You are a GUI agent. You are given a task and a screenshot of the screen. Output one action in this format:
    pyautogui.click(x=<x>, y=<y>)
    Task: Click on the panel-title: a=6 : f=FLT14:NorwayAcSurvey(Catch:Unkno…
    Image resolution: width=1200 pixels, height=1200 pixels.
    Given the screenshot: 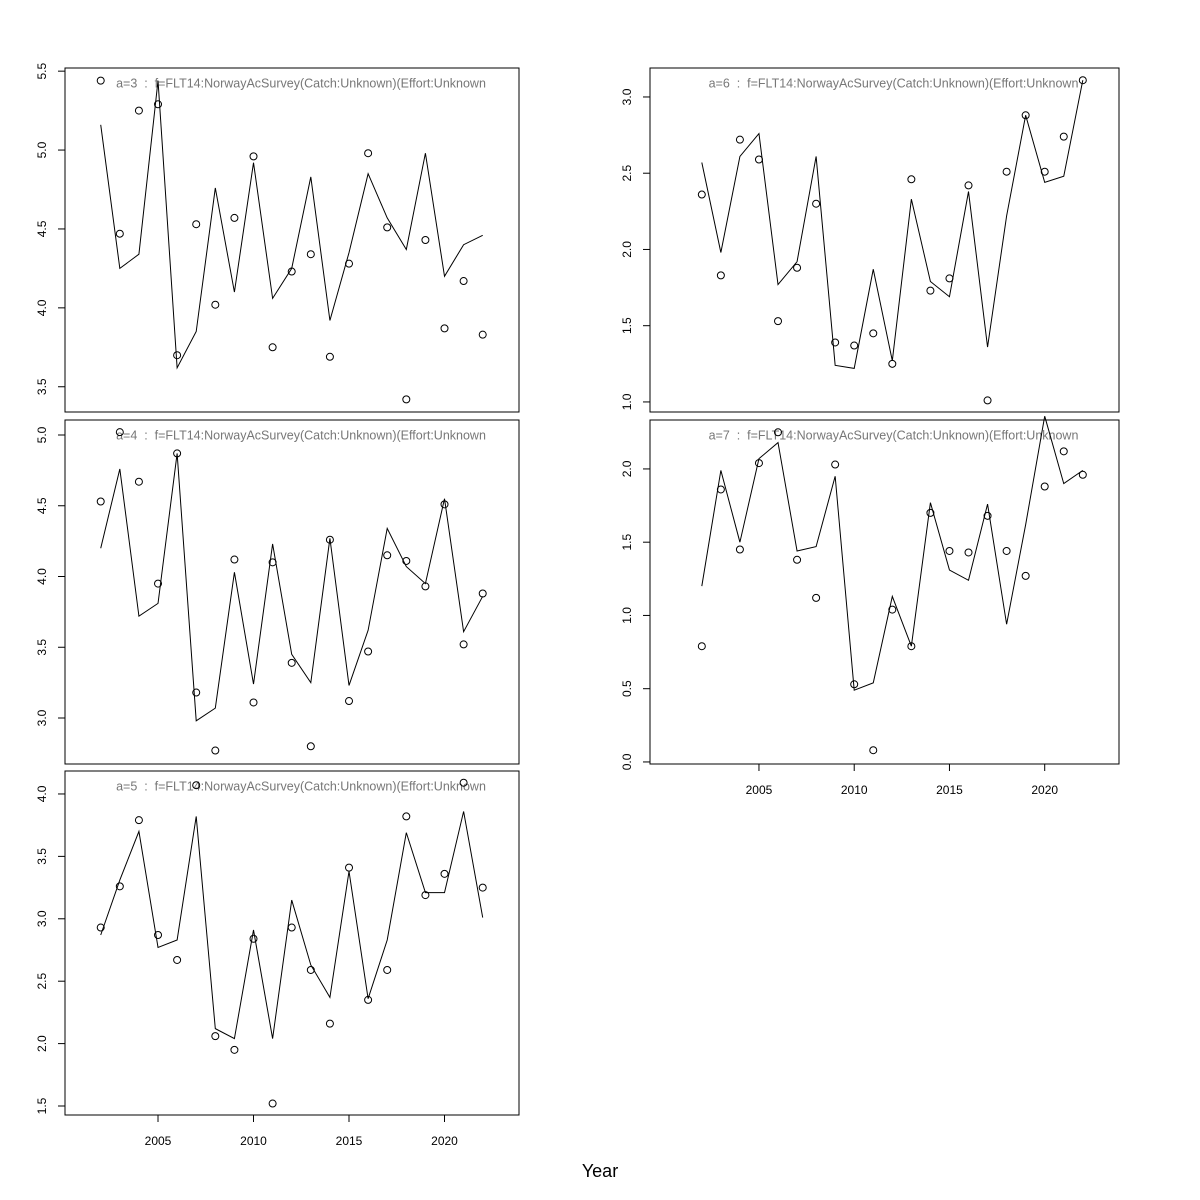 What is the action you would take?
    pyautogui.click(x=894, y=83)
    